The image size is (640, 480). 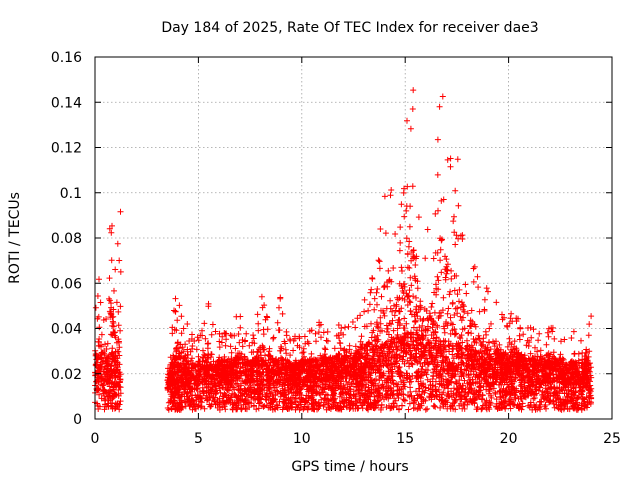 I want to click on y-tick-label: 0.14, so click(x=66, y=103).